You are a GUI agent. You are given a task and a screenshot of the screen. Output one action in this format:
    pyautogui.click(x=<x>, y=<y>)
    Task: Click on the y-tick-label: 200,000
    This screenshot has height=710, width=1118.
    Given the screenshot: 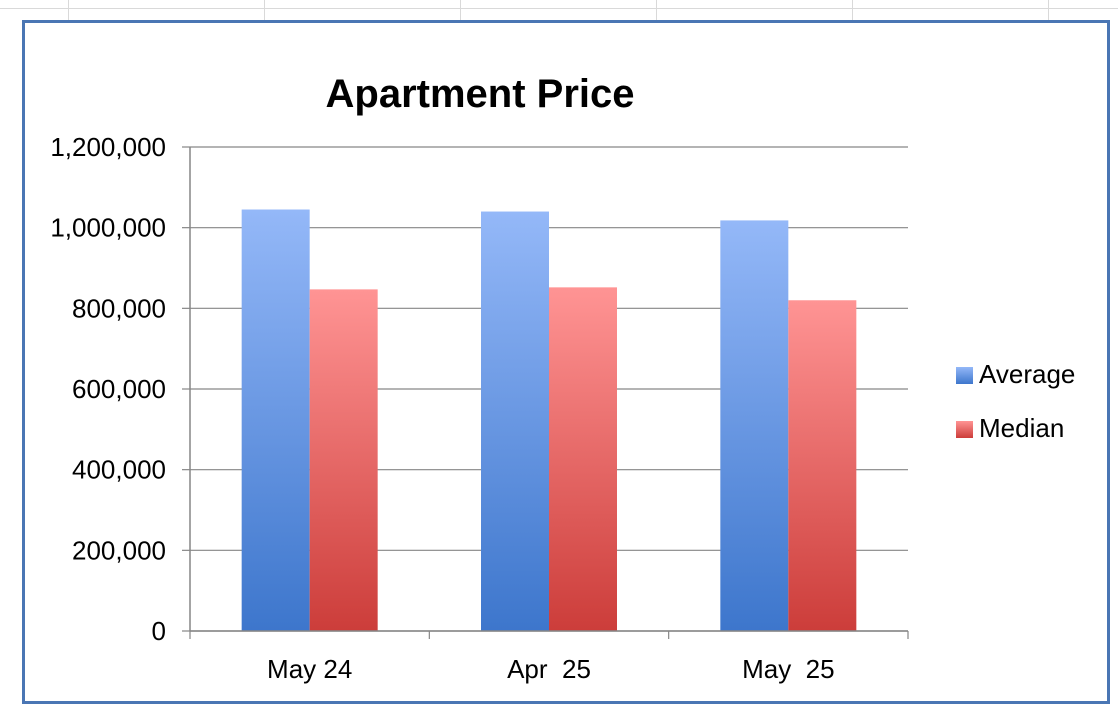 What is the action you would take?
    pyautogui.click(x=119, y=550)
    